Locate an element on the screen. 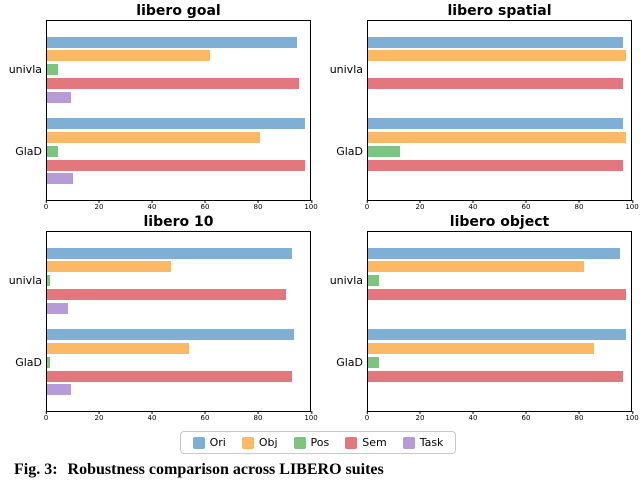  legend-row: Ori Obj Pos Sem Task is located at coordinates (318, 442).